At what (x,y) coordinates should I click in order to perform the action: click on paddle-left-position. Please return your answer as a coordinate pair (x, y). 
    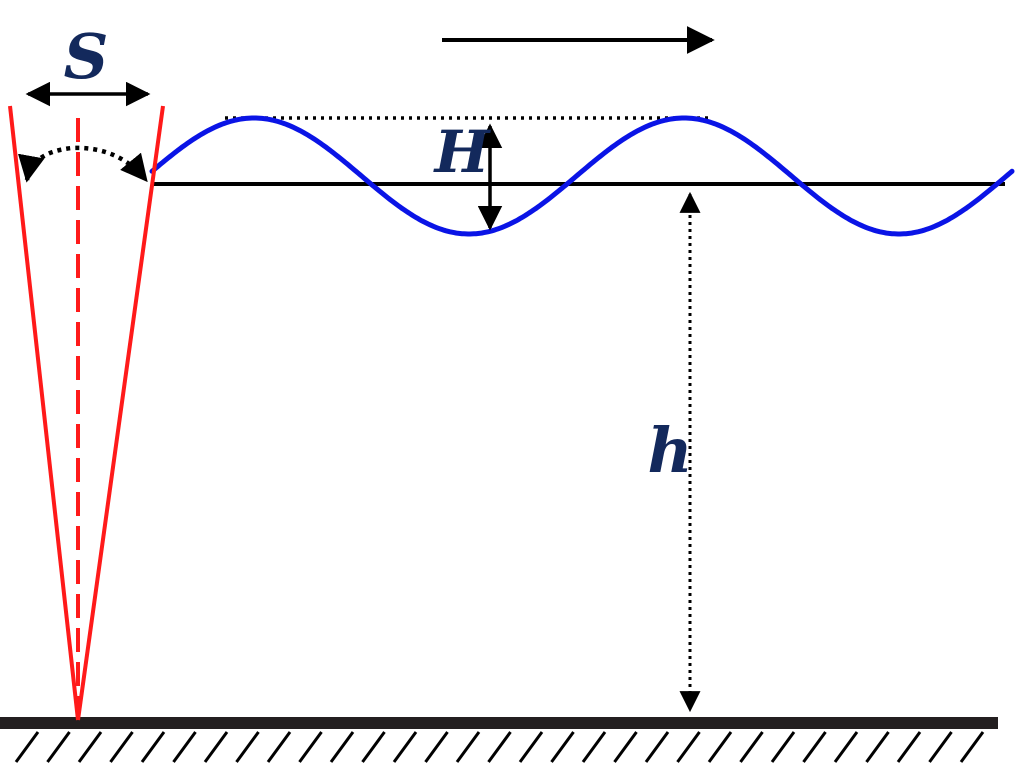
    Looking at the image, I should click on (44, 413).